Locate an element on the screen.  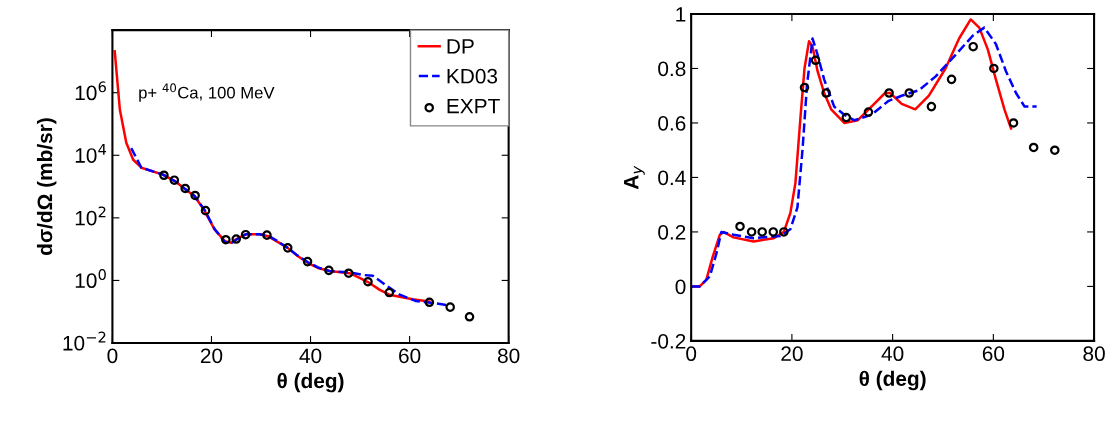
legend-label: KD03 is located at coordinates (472, 76).